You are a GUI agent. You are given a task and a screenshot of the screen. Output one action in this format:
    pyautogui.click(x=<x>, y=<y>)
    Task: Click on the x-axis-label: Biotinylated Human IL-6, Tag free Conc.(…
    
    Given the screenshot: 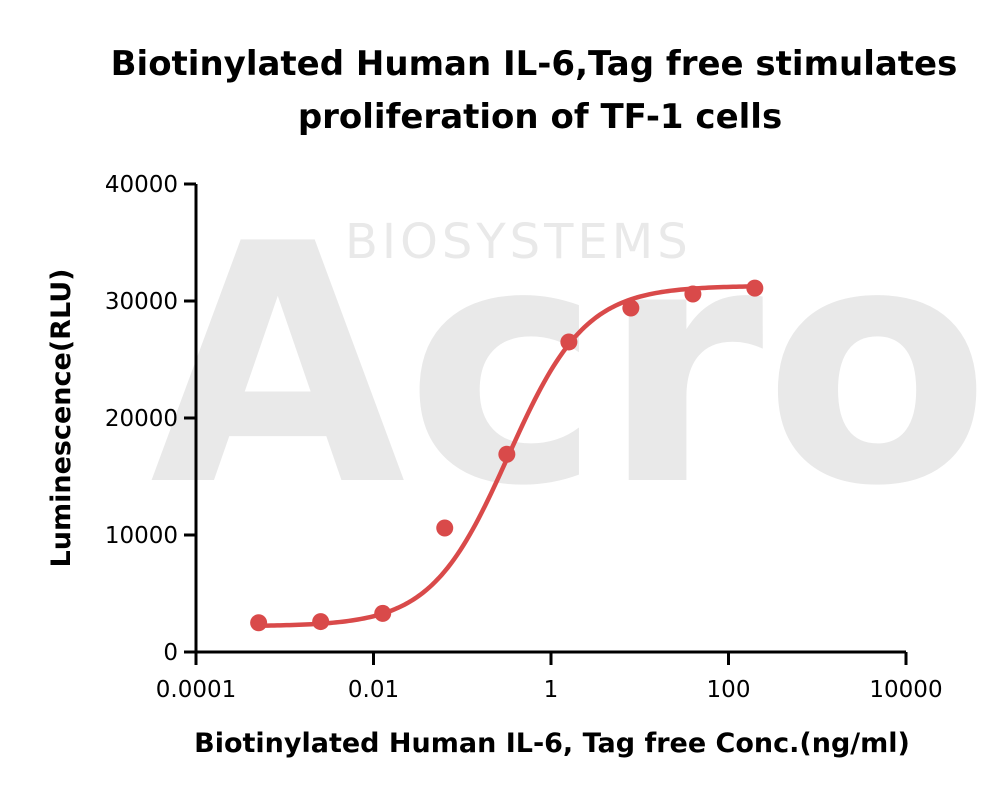 What is the action you would take?
    pyautogui.click(x=552, y=743)
    